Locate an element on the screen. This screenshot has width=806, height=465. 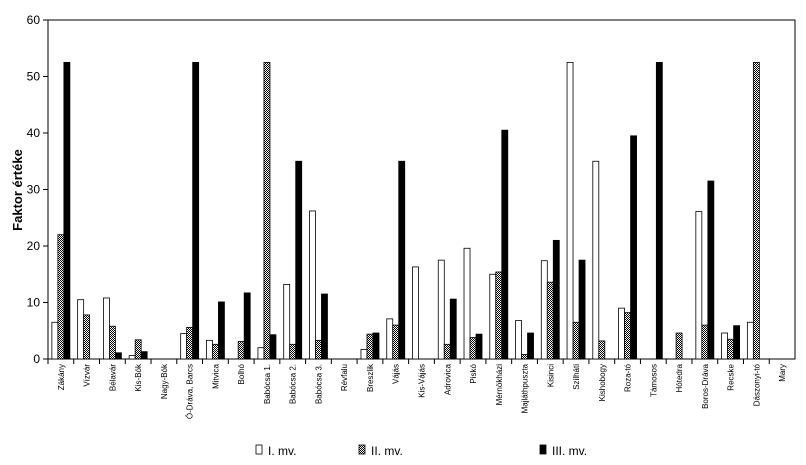
x-tick-label: Piskó is located at coordinates (473, 373).